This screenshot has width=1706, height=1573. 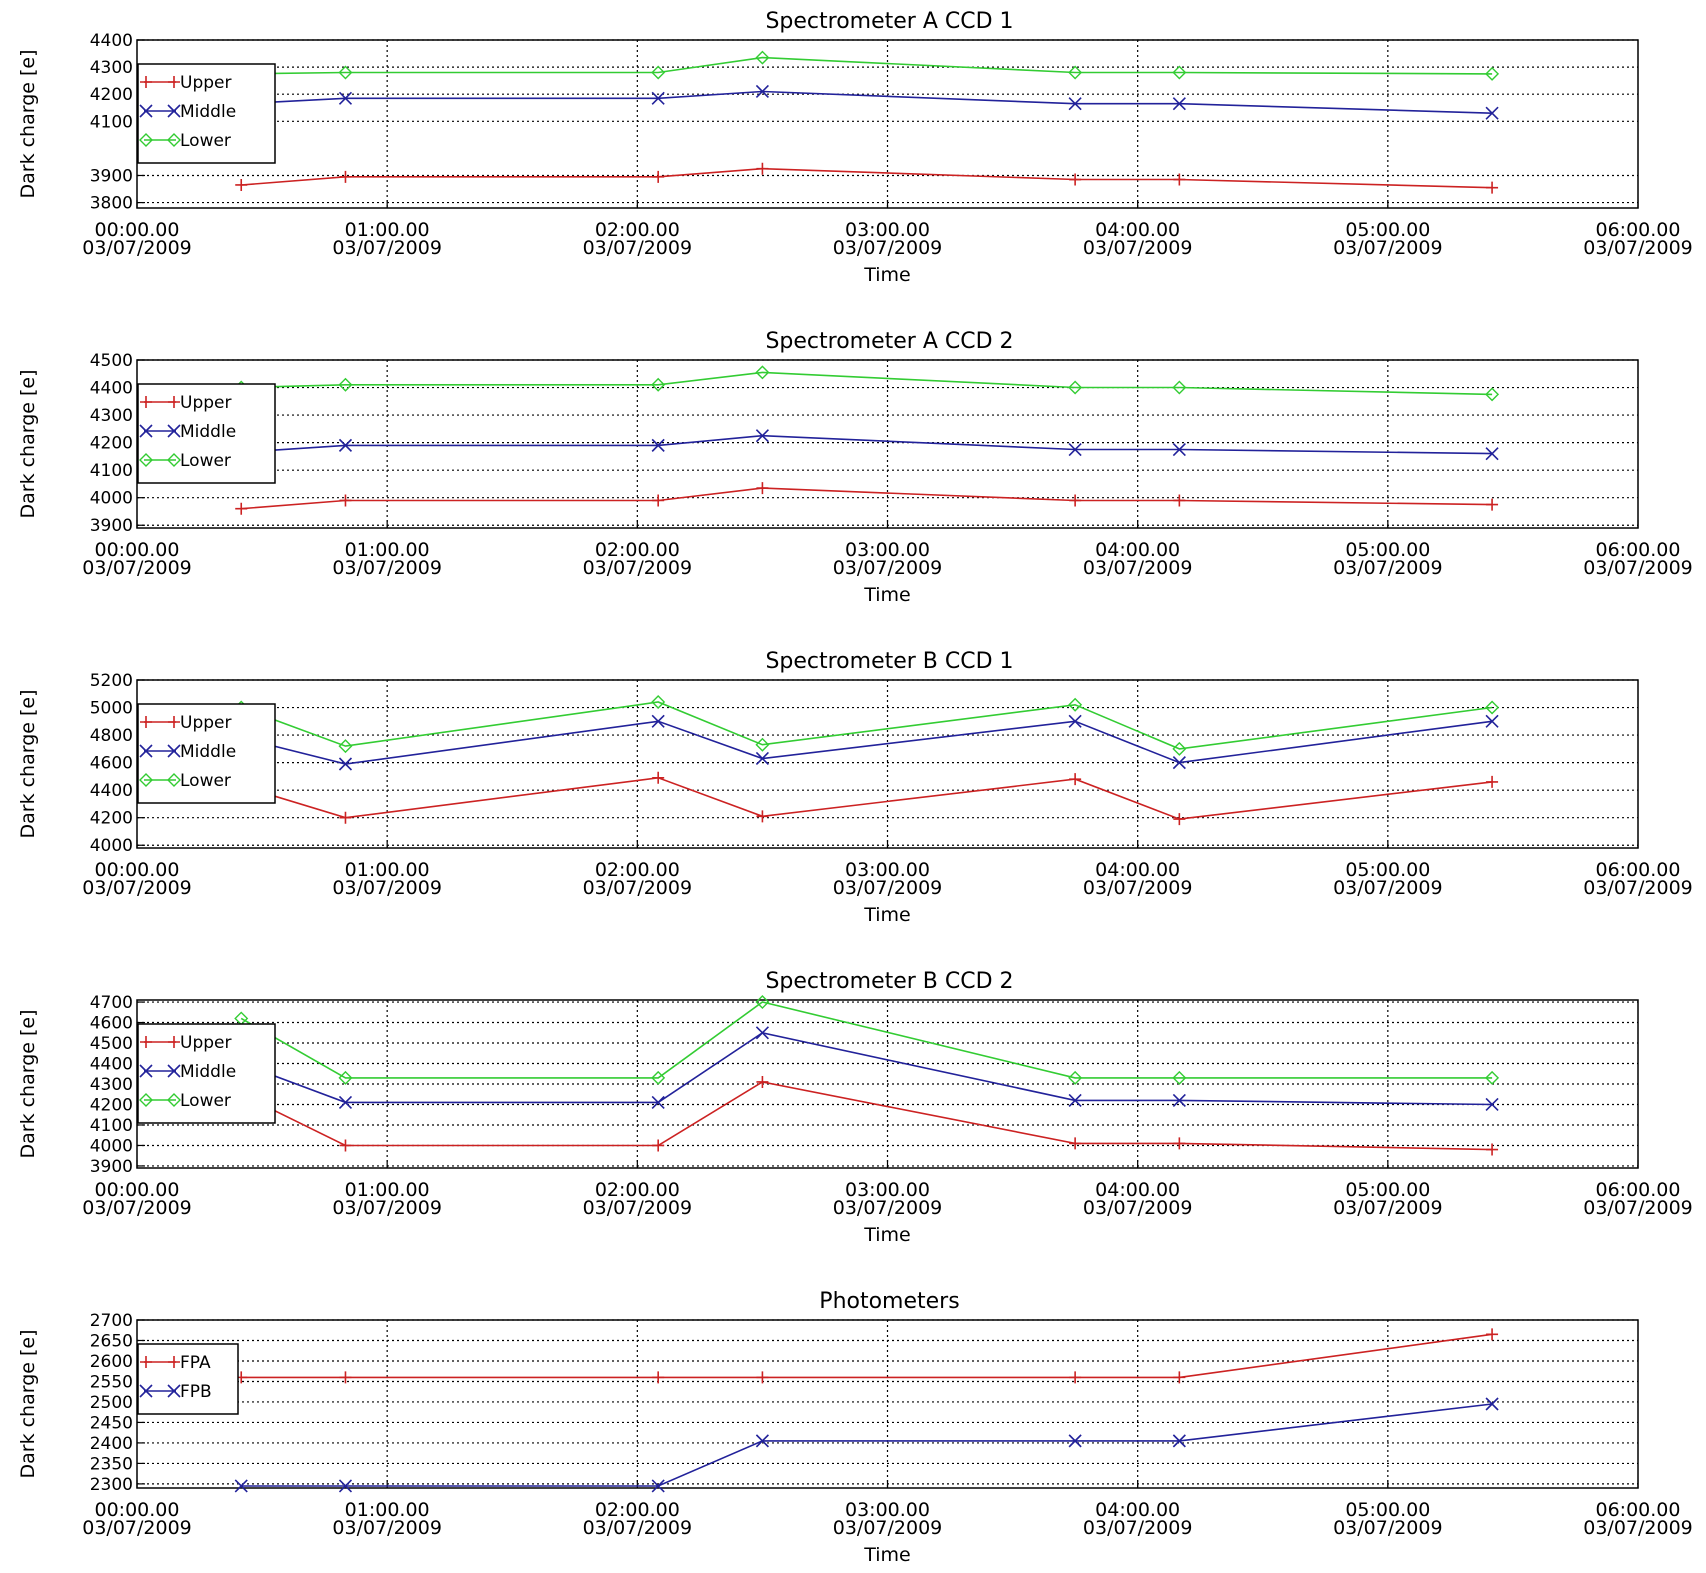 I want to click on chart-title: Spectrometer A CCD 1, so click(x=889, y=21).